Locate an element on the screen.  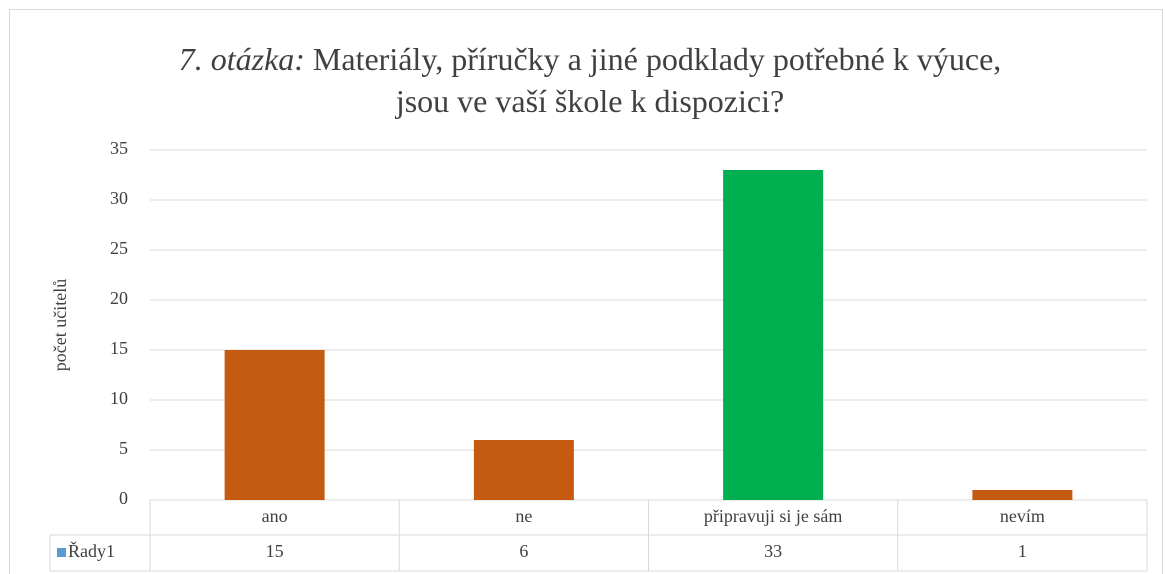
table-value: 15 is located at coordinates (275, 551).